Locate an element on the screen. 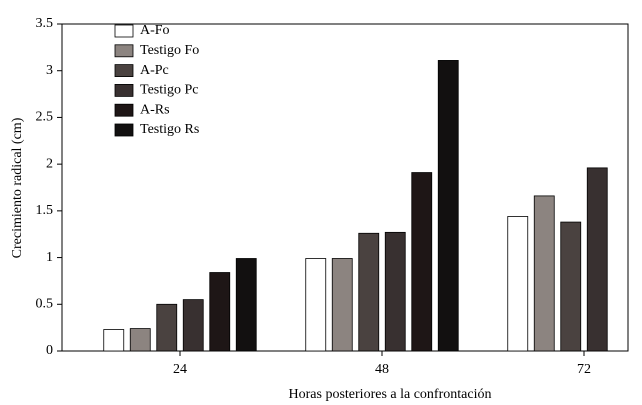  x-tick-label: 48 is located at coordinates (382, 369).